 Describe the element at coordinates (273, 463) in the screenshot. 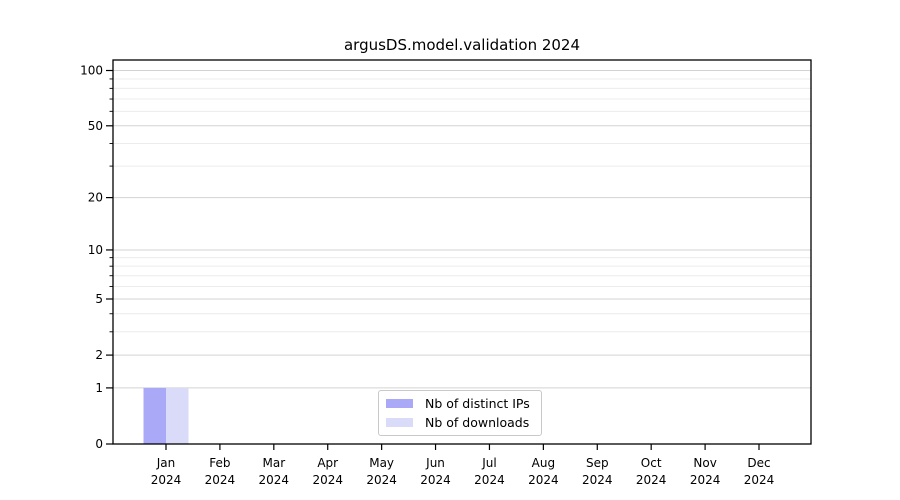

I see `x-tick-label-month: Mar` at that location.